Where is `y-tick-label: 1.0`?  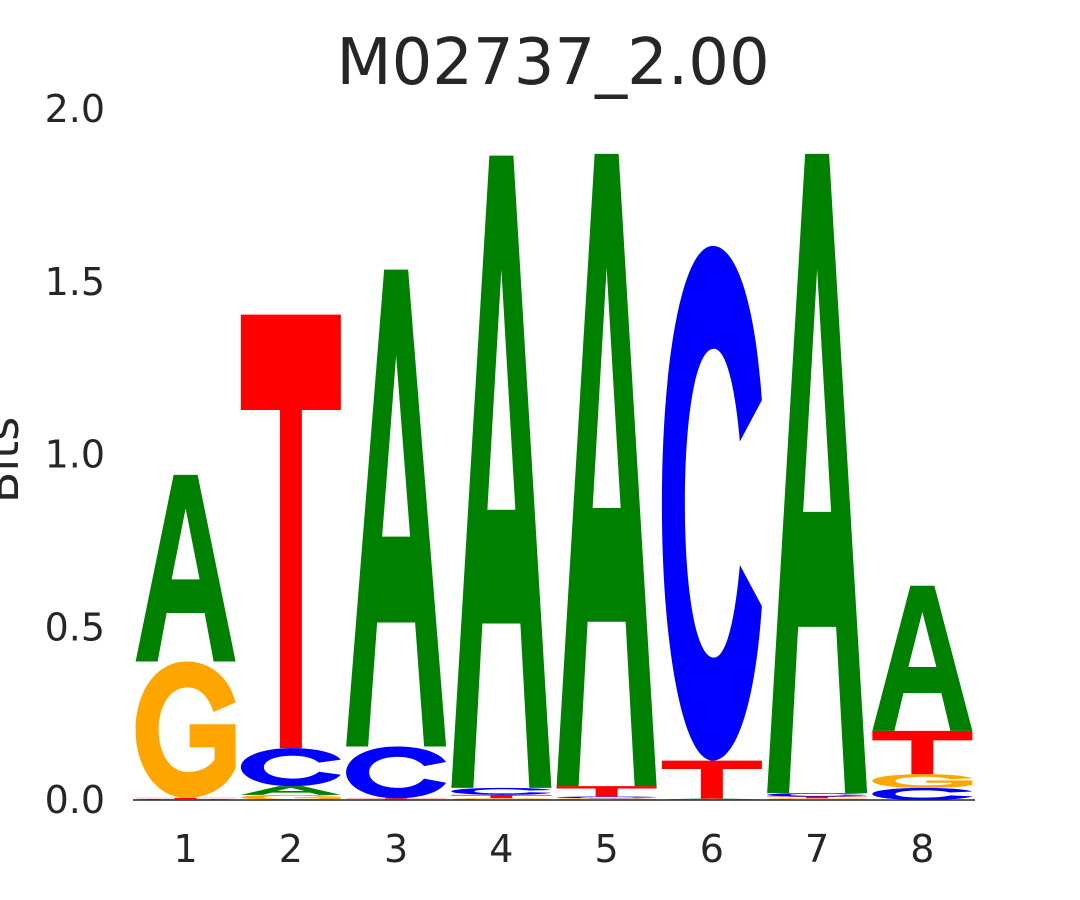
y-tick-label: 1.0 is located at coordinates (75, 455).